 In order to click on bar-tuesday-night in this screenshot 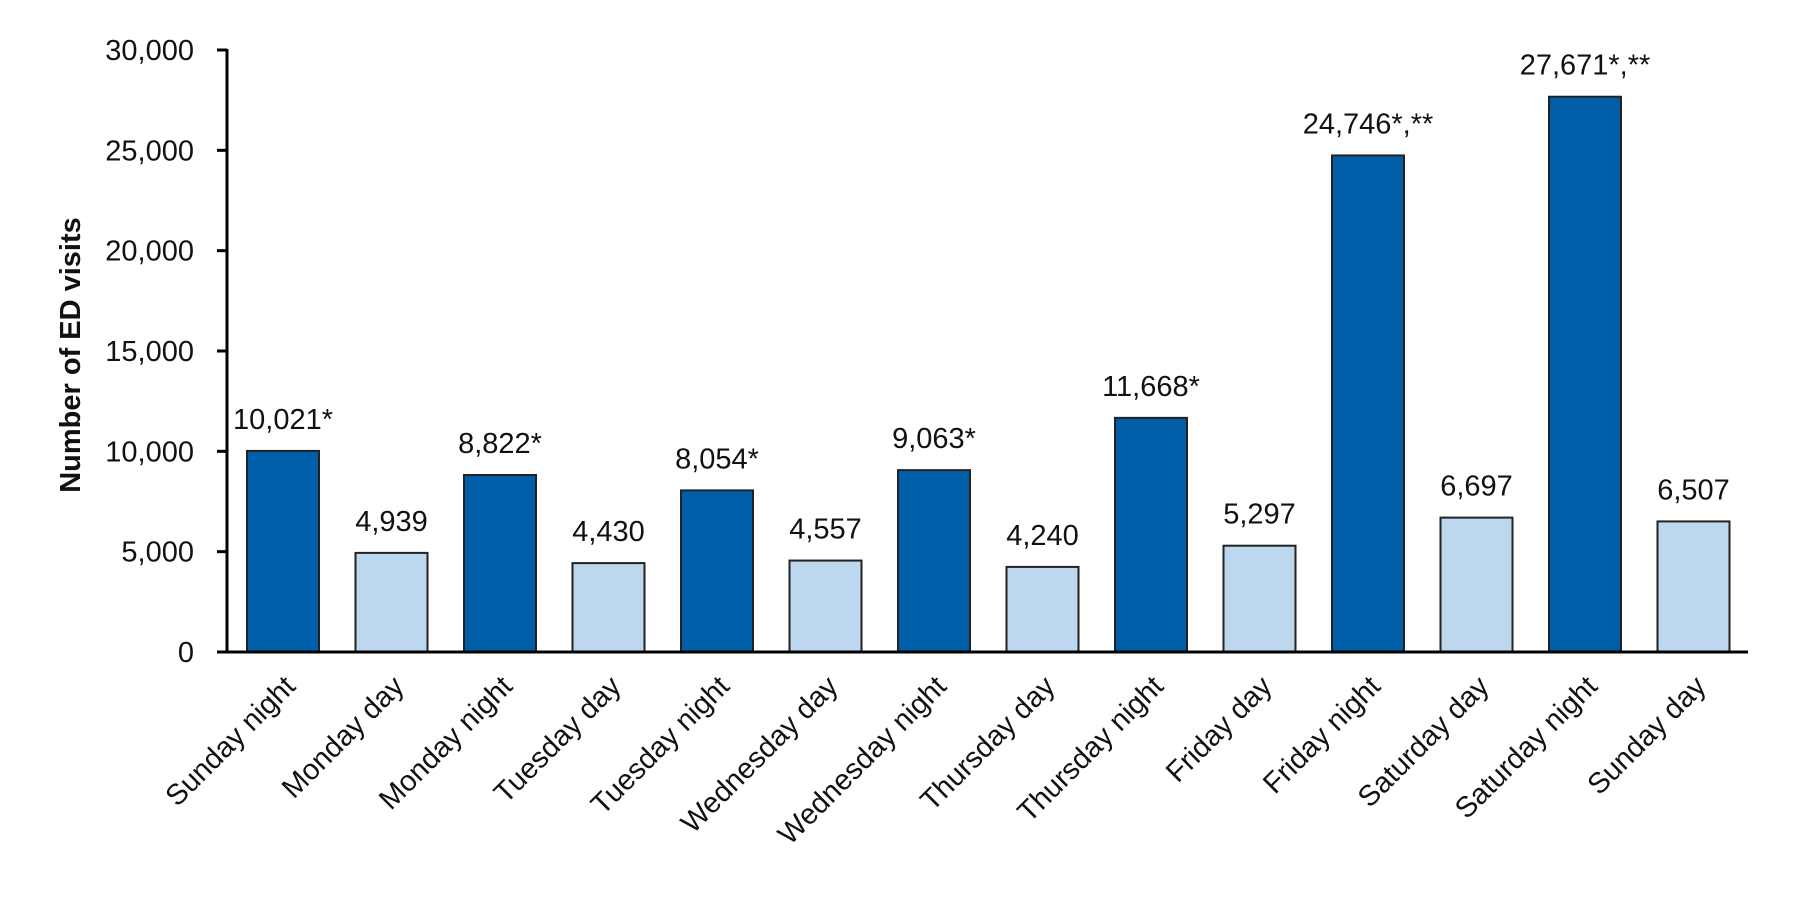, I will do `click(717, 571)`.